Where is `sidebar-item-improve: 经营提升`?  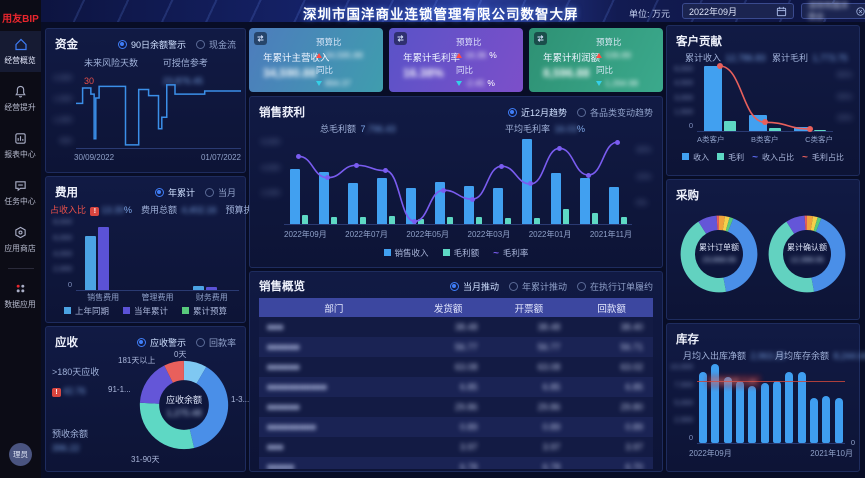 sidebar-item-improve: 经营提升 is located at coordinates (20, 98).